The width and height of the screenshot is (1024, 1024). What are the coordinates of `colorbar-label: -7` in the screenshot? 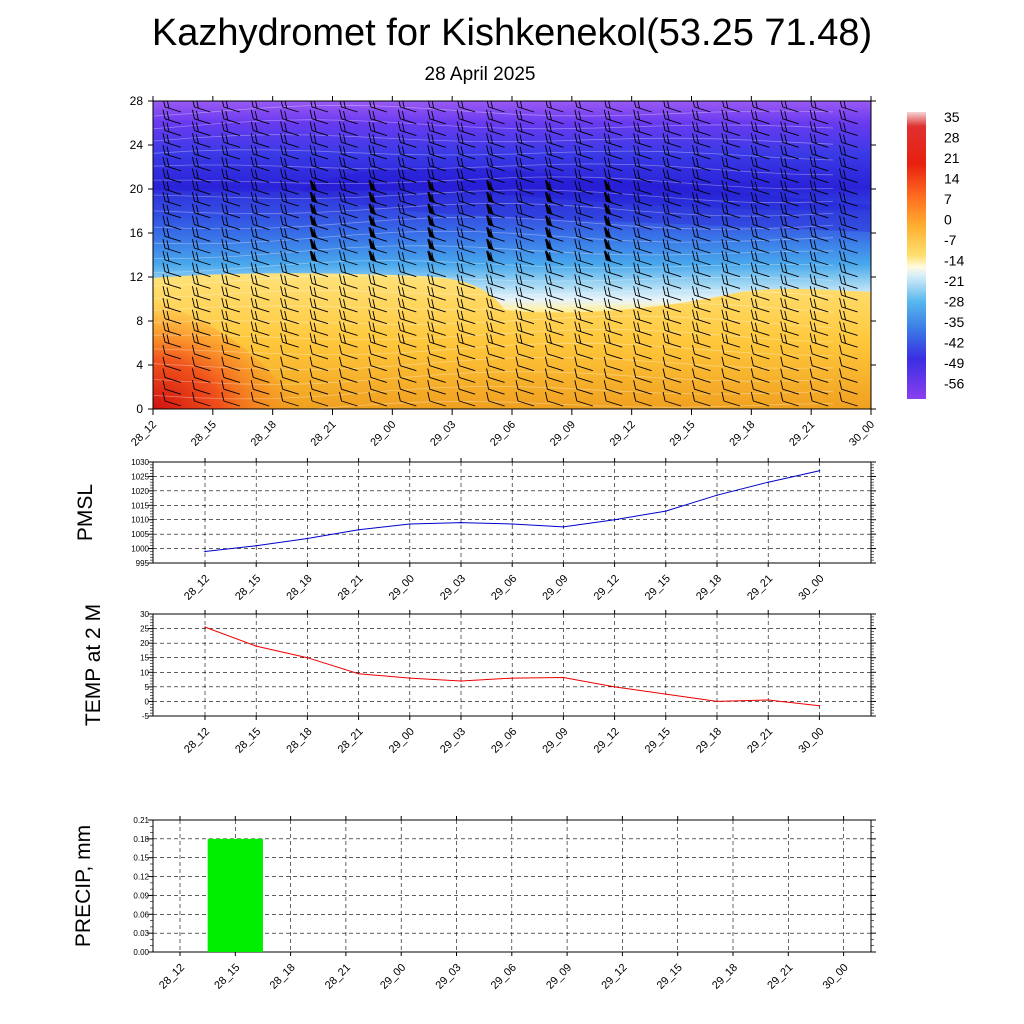 It's located at (950, 240).